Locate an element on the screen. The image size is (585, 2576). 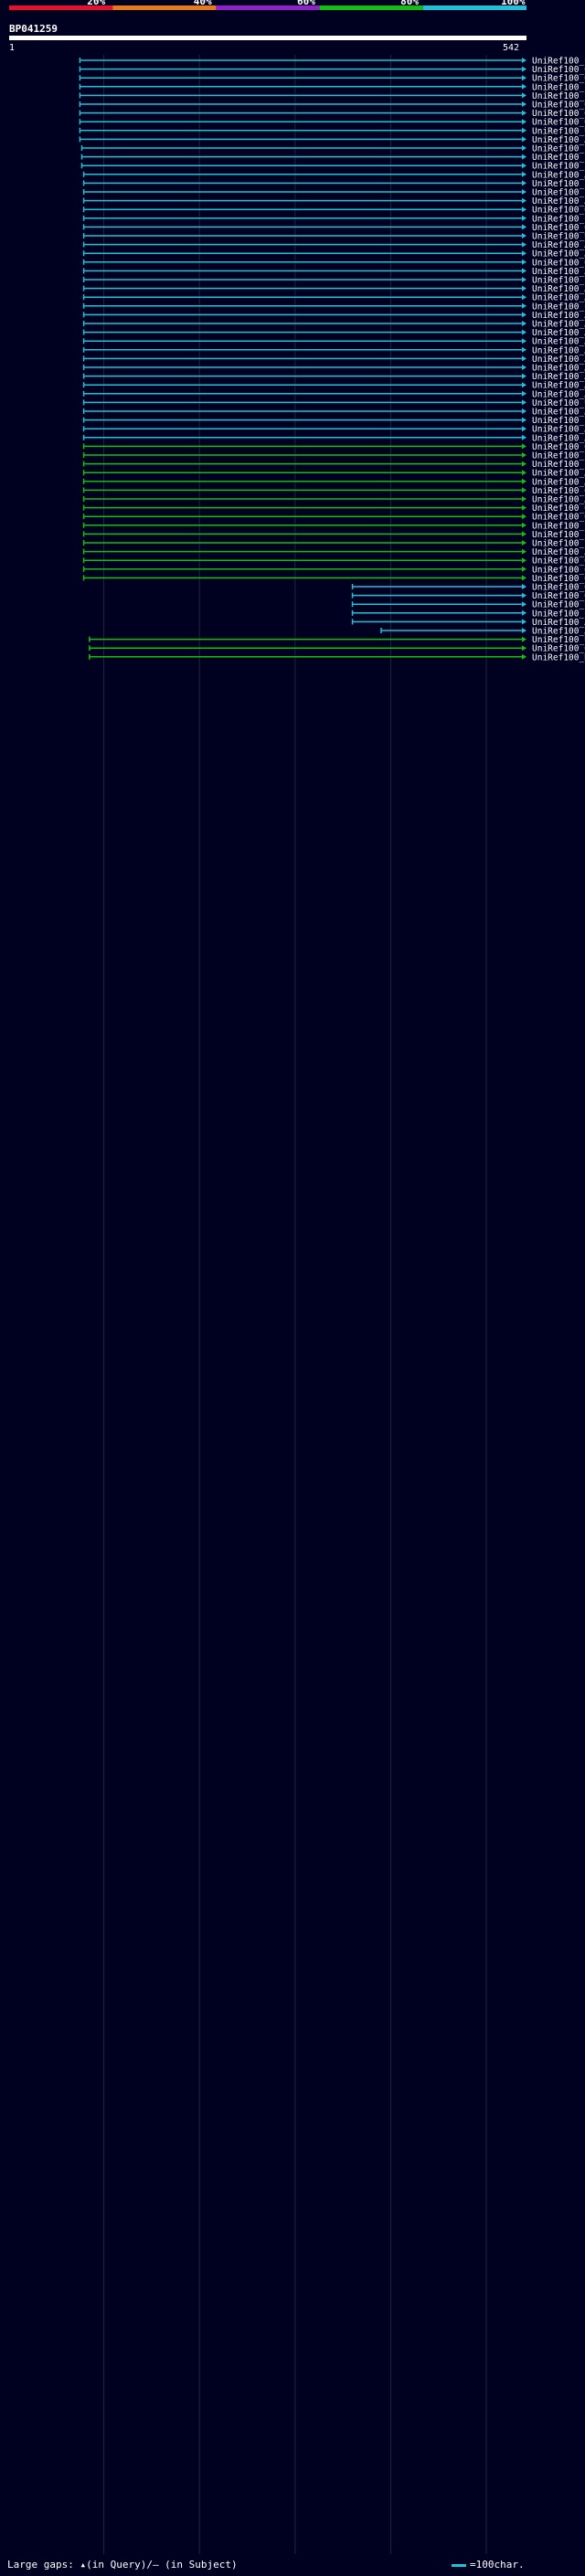
hit-label: UniRef100_C6T972 is located at coordinates (559, 62).